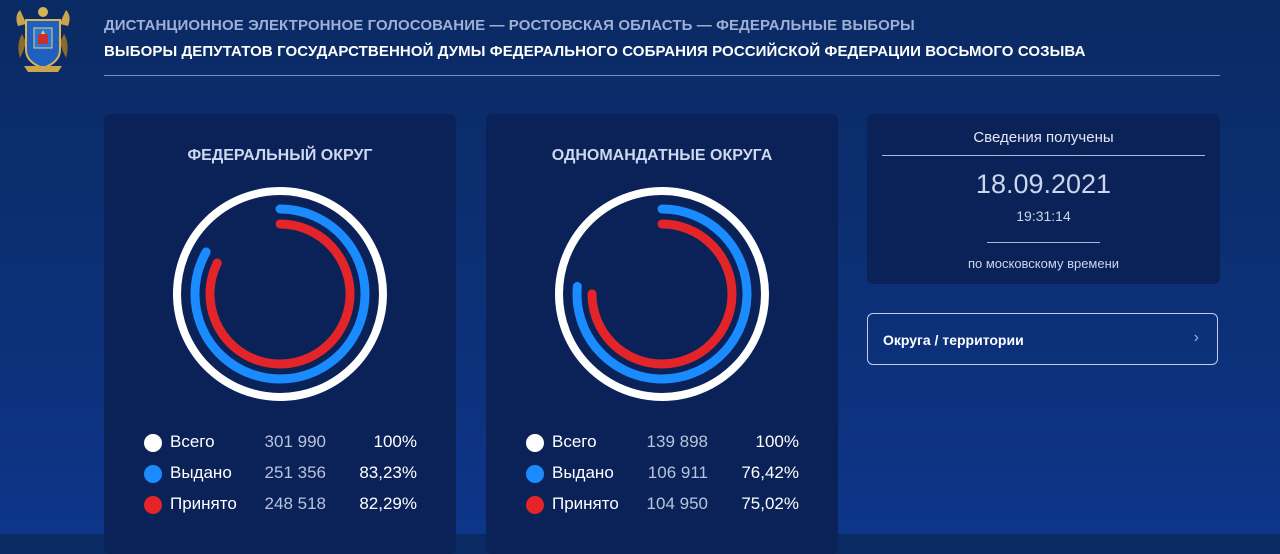  What do you see at coordinates (295, 472) in the screenshot?
I see `legend-value: 251 356` at bounding box center [295, 472].